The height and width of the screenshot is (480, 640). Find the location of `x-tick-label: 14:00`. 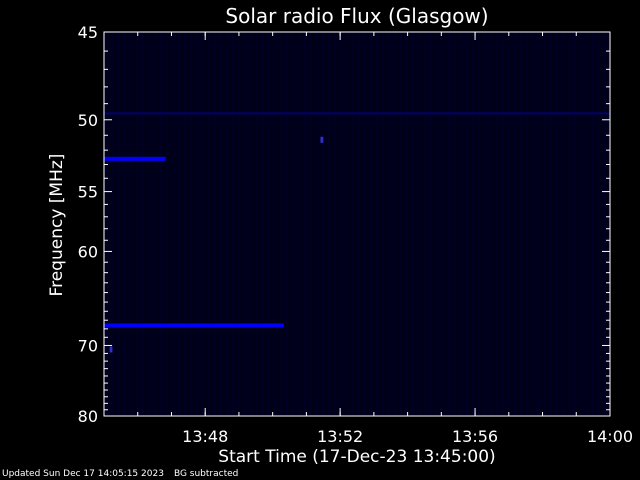

x-tick-label: 14:00 is located at coordinates (610, 436).